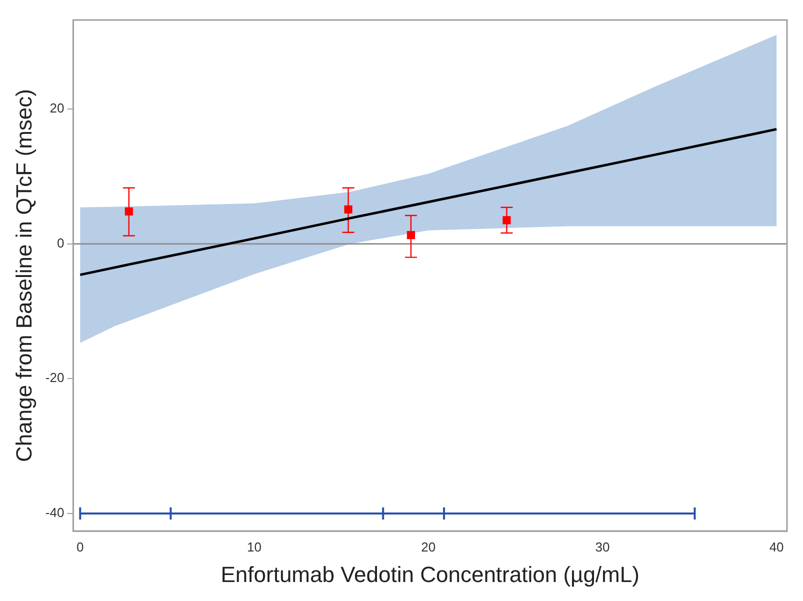  I want to click on y-tick-label: -40, so click(54, 512).